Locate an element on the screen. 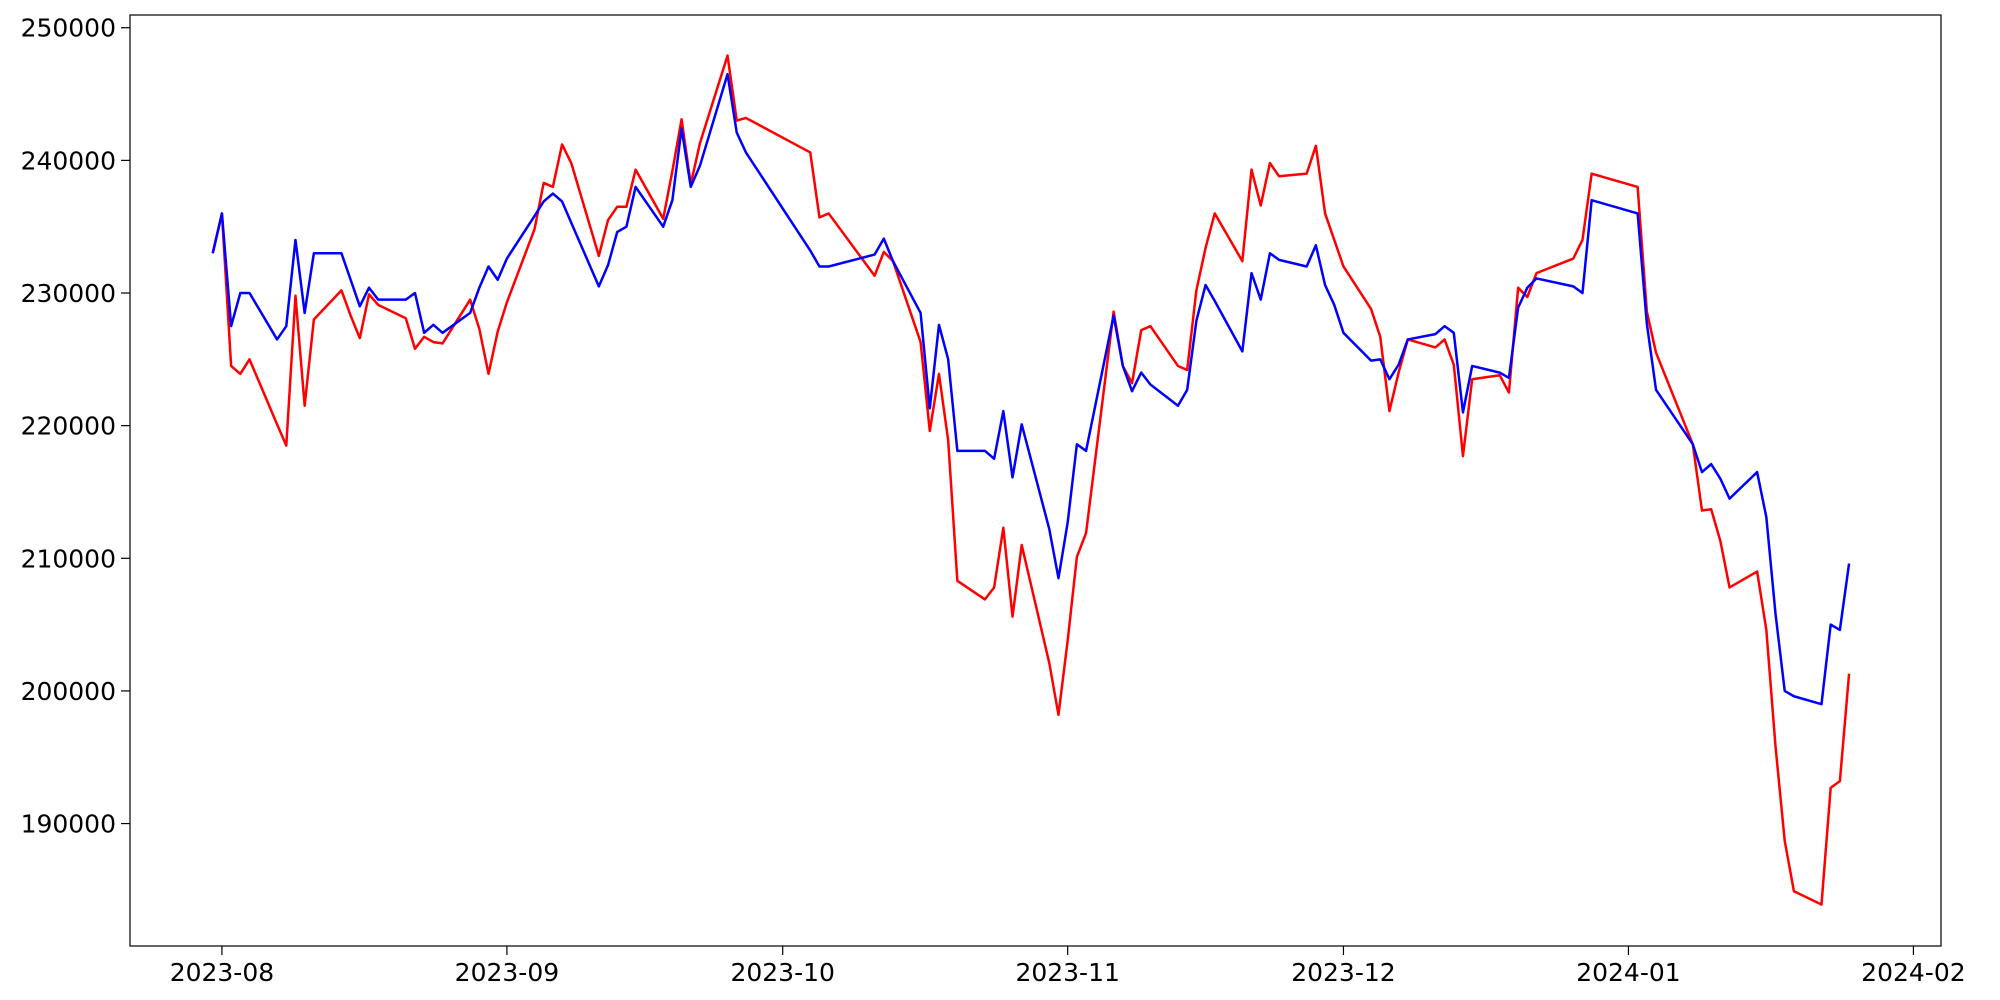  y-tick-label: 190000 is located at coordinates (68, 824).